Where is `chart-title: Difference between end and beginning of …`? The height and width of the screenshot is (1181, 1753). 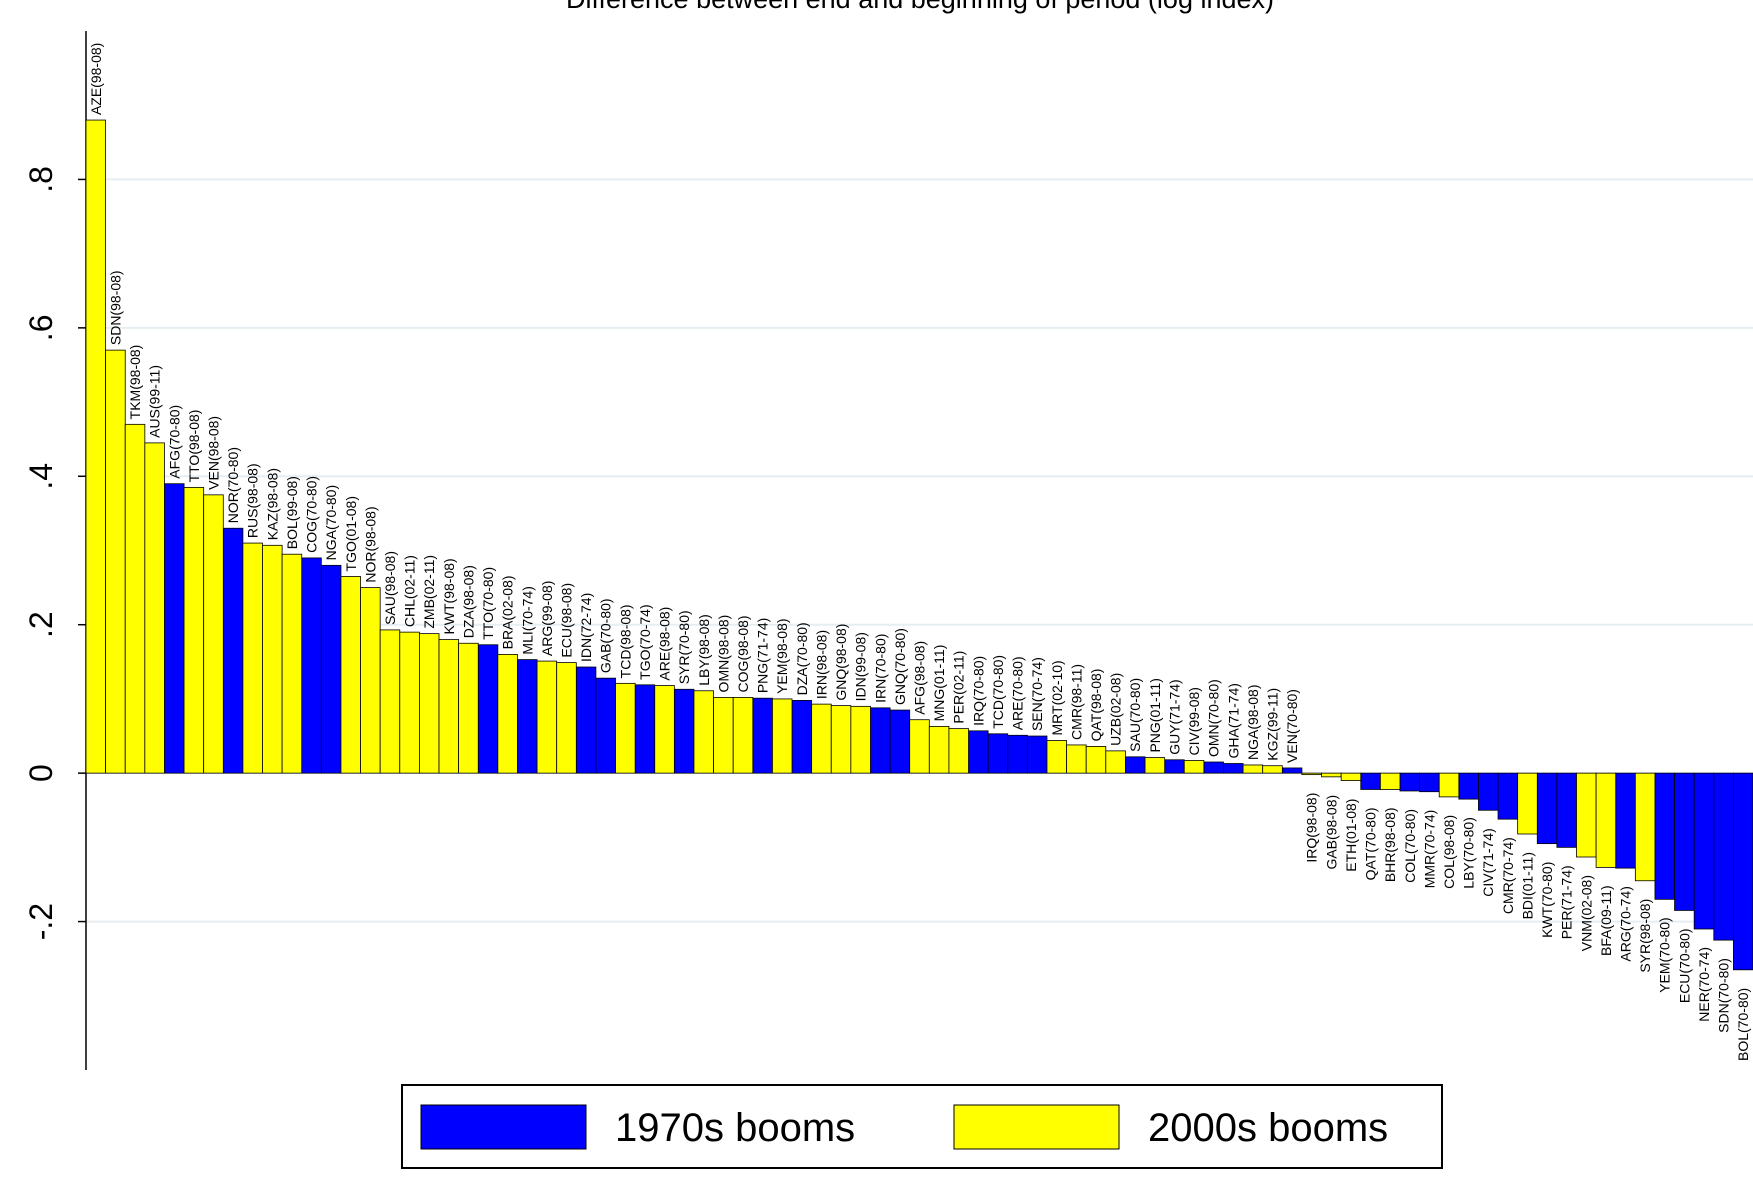
chart-title: Difference between end and beginning of … is located at coordinates (920, 7).